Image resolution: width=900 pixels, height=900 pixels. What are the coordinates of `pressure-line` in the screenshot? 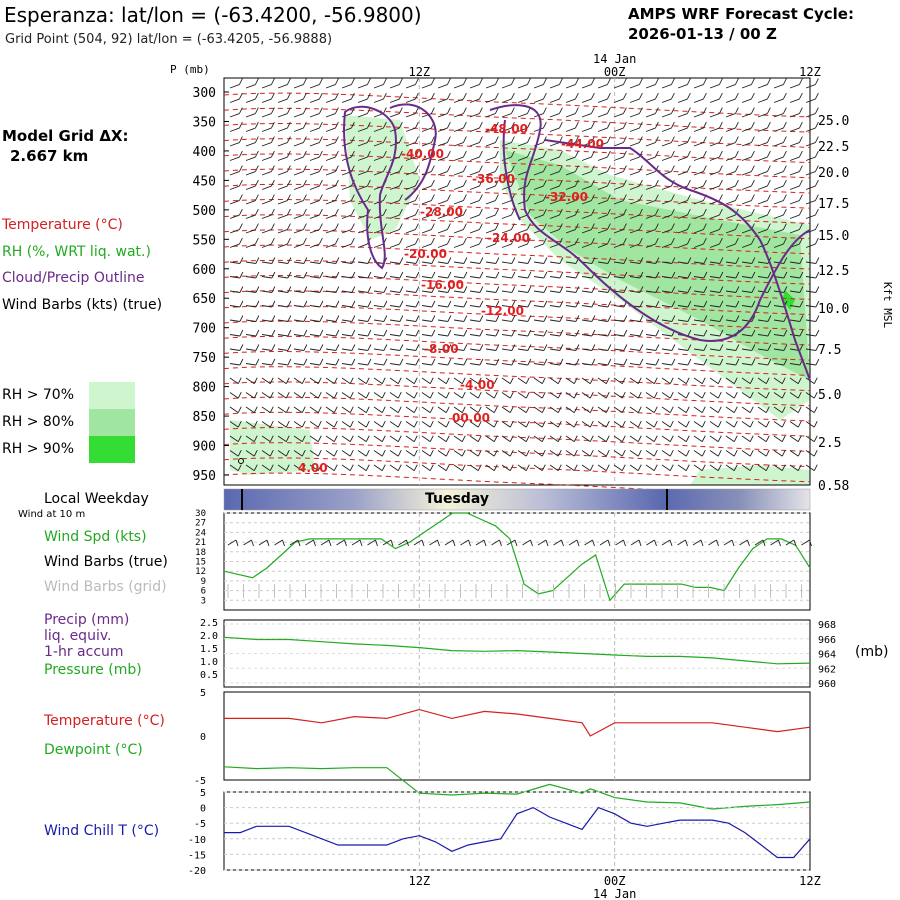 It's located at (517, 650).